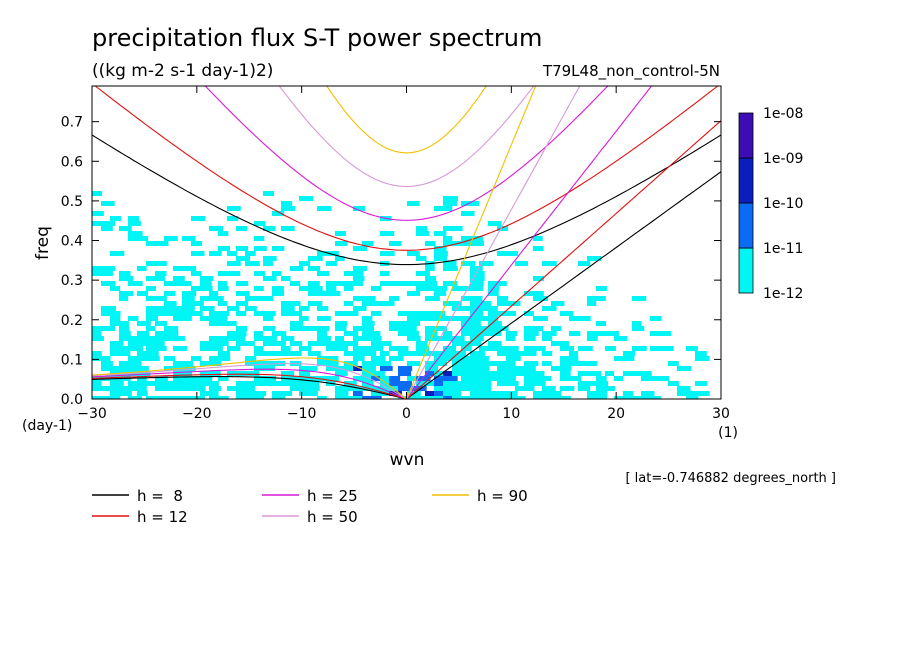  Describe the element at coordinates (43, 243) in the screenshot. I see `y-axis-label: freq` at that location.